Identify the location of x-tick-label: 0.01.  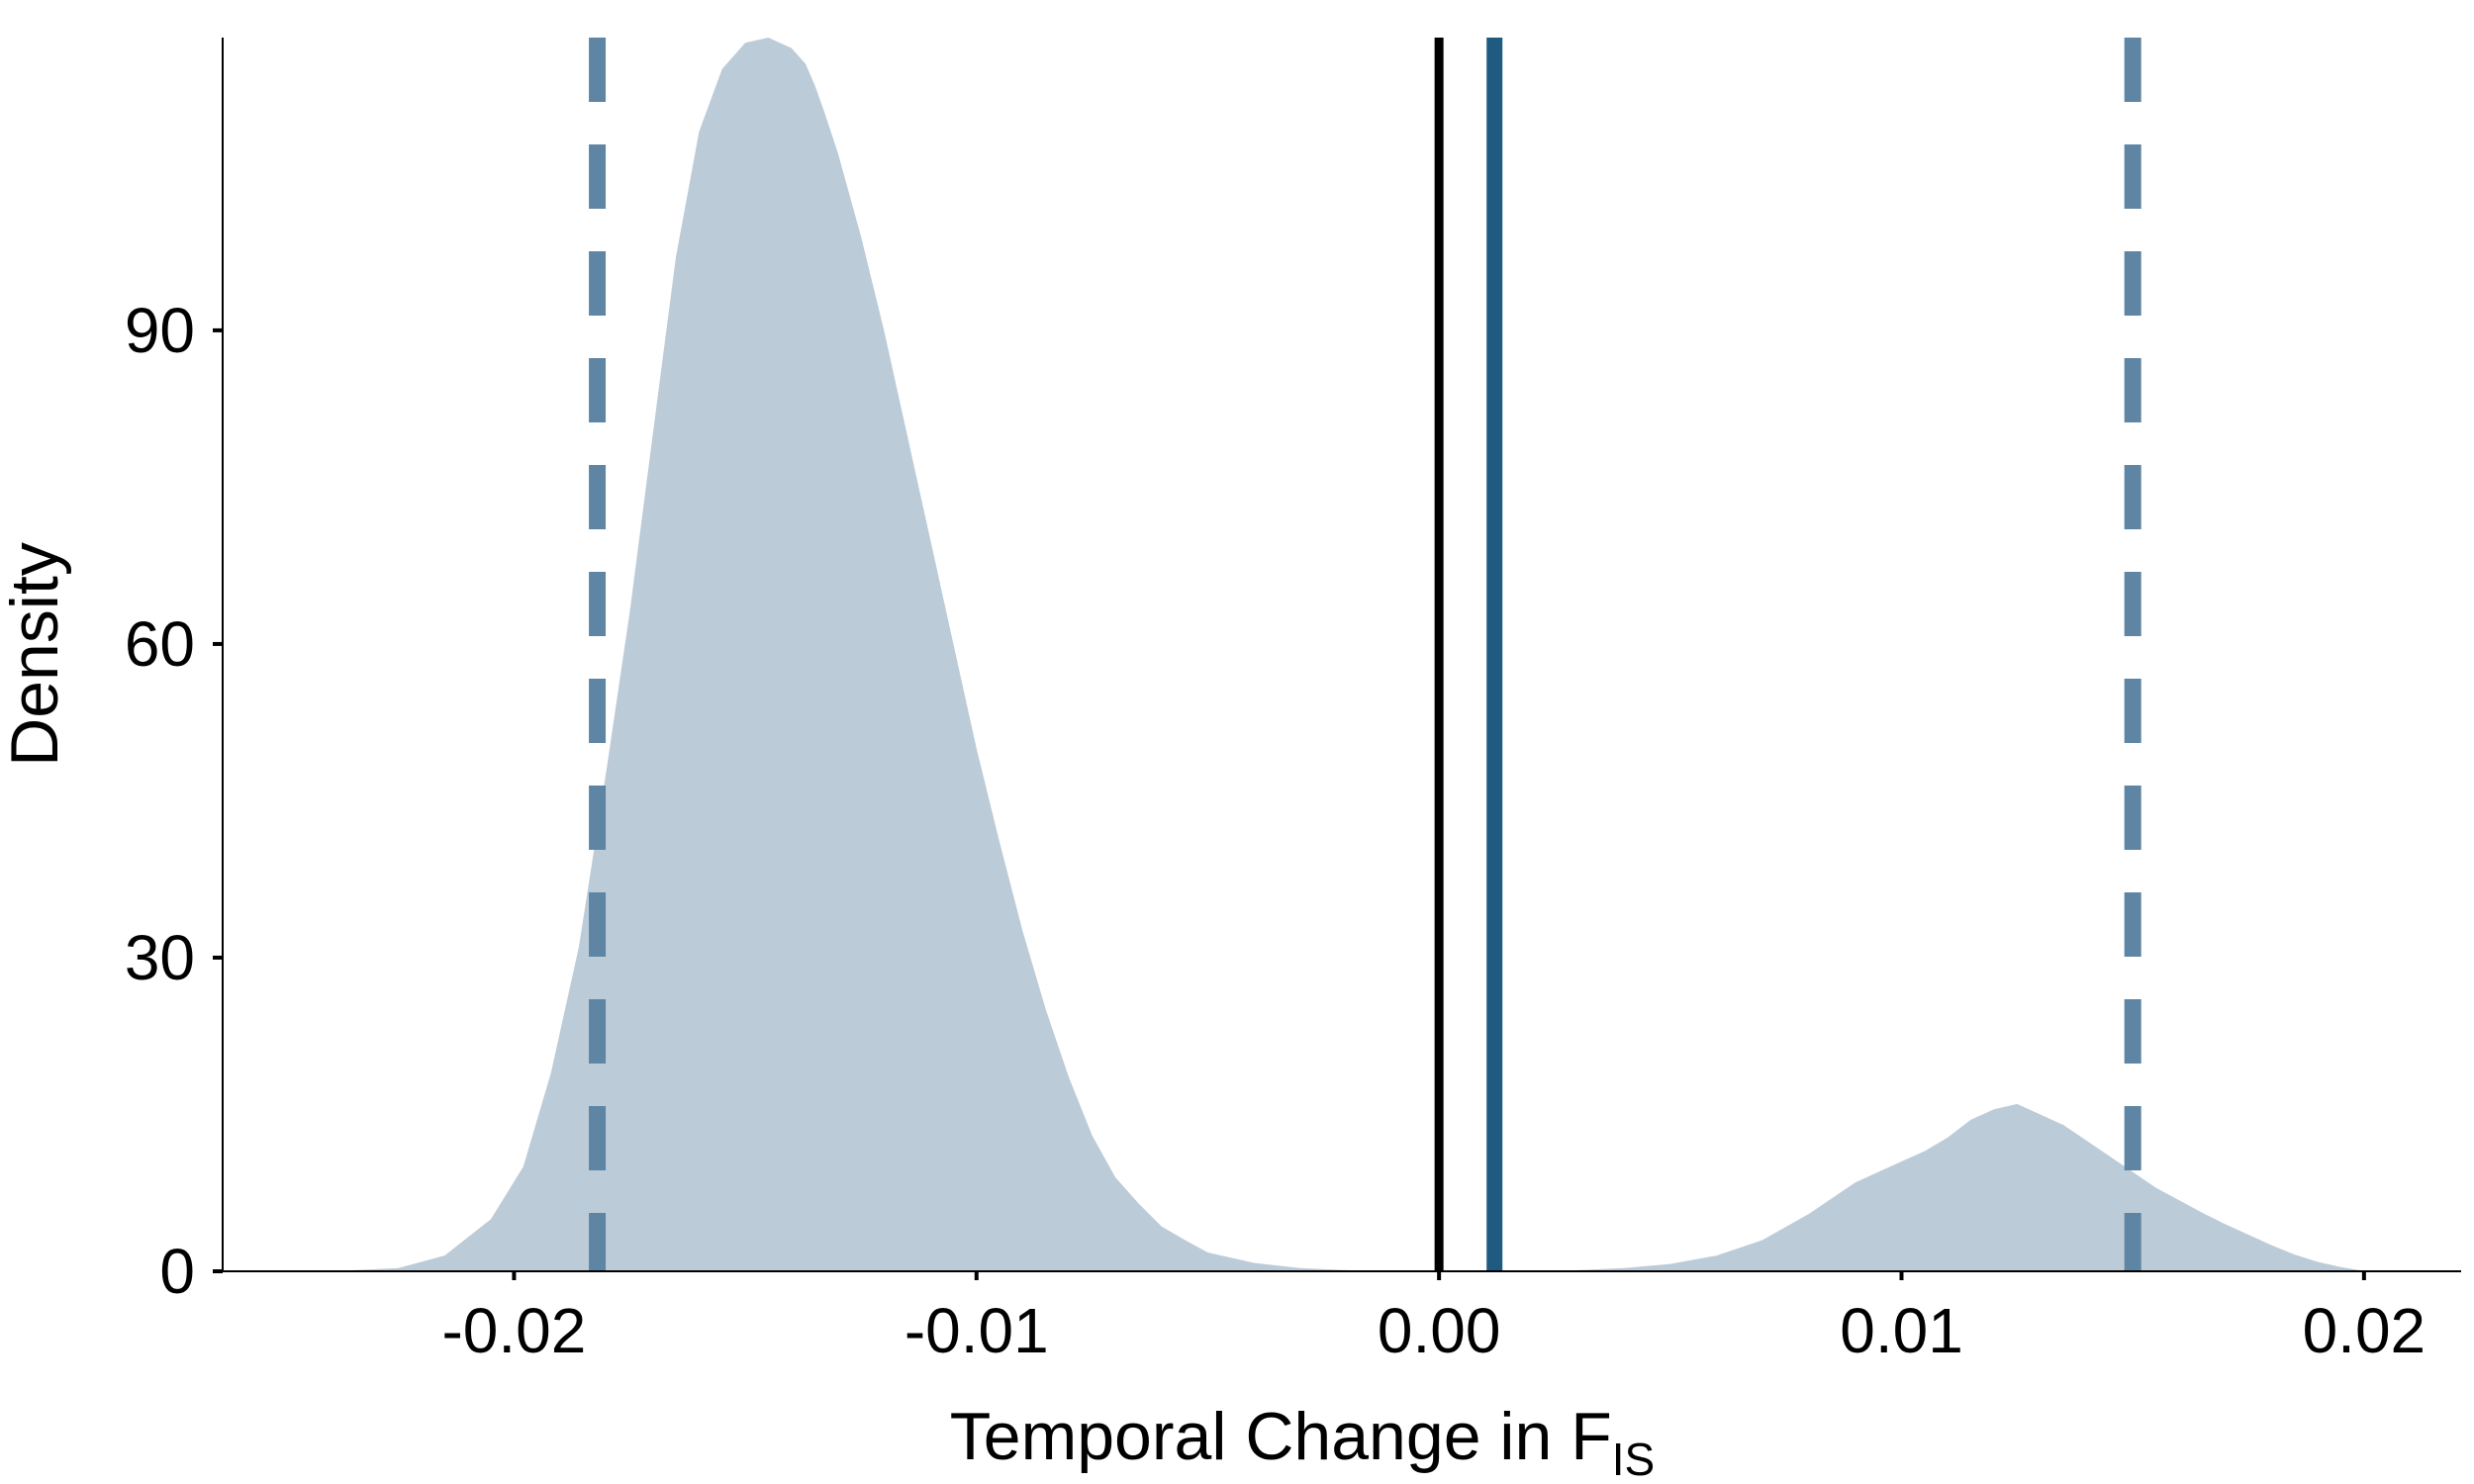
(1902, 1330).